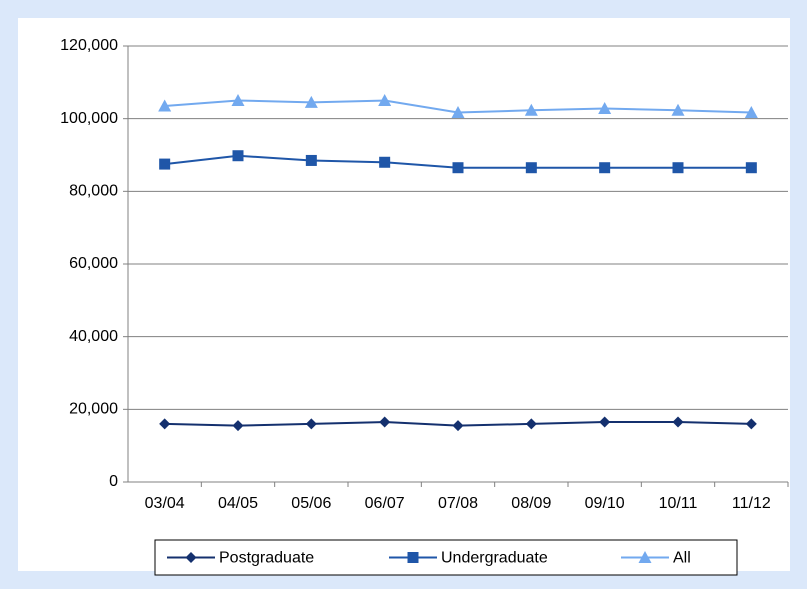  What do you see at coordinates (89, 45) in the screenshot?
I see `y-tick-label: 120,000` at bounding box center [89, 45].